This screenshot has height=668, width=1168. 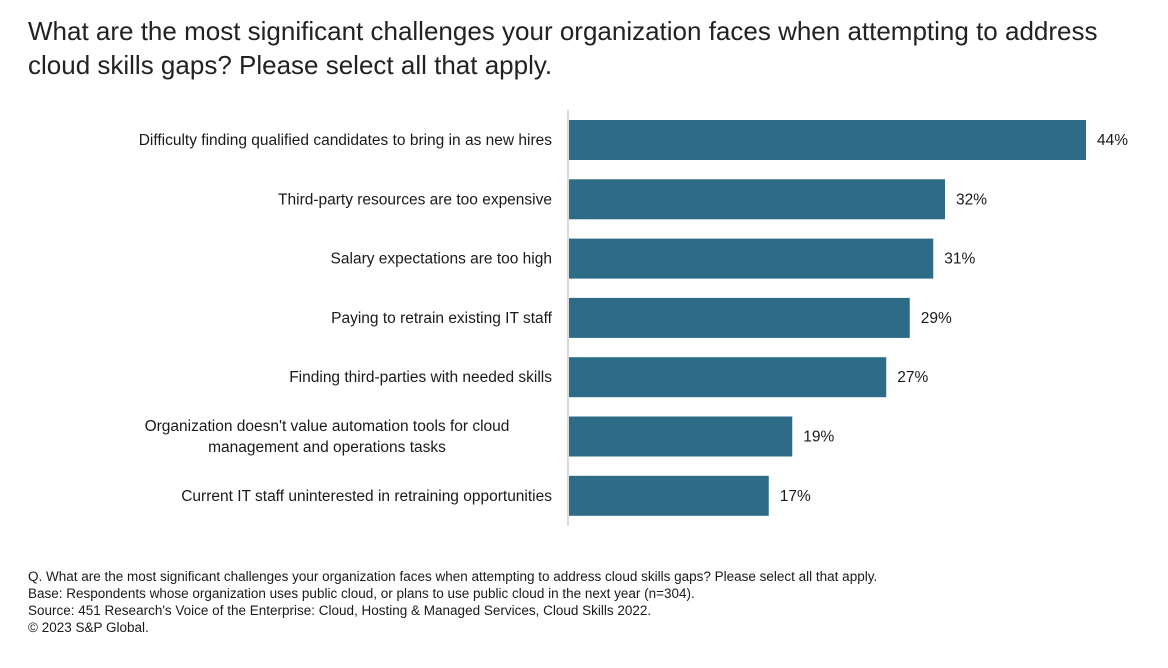 I want to click on category-label: management and operations tasks, so click(x=327, y=447).